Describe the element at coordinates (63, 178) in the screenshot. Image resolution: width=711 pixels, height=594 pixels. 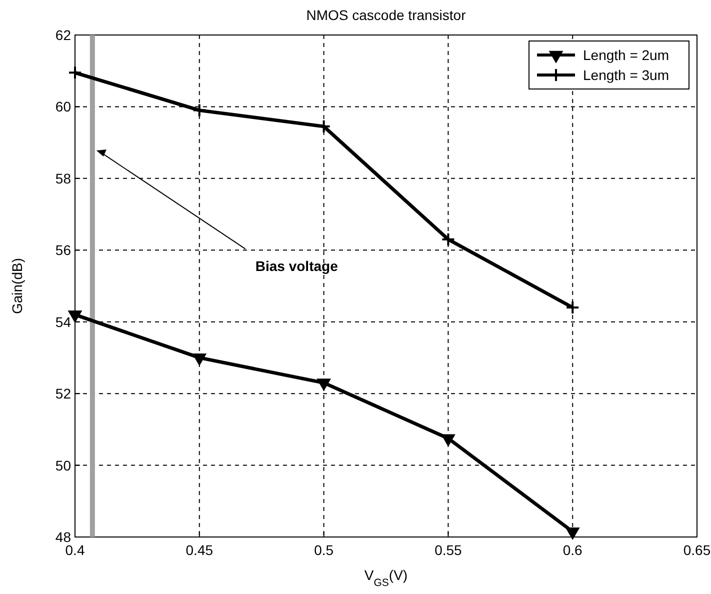
I see `y-tick-label: 58` at that location.